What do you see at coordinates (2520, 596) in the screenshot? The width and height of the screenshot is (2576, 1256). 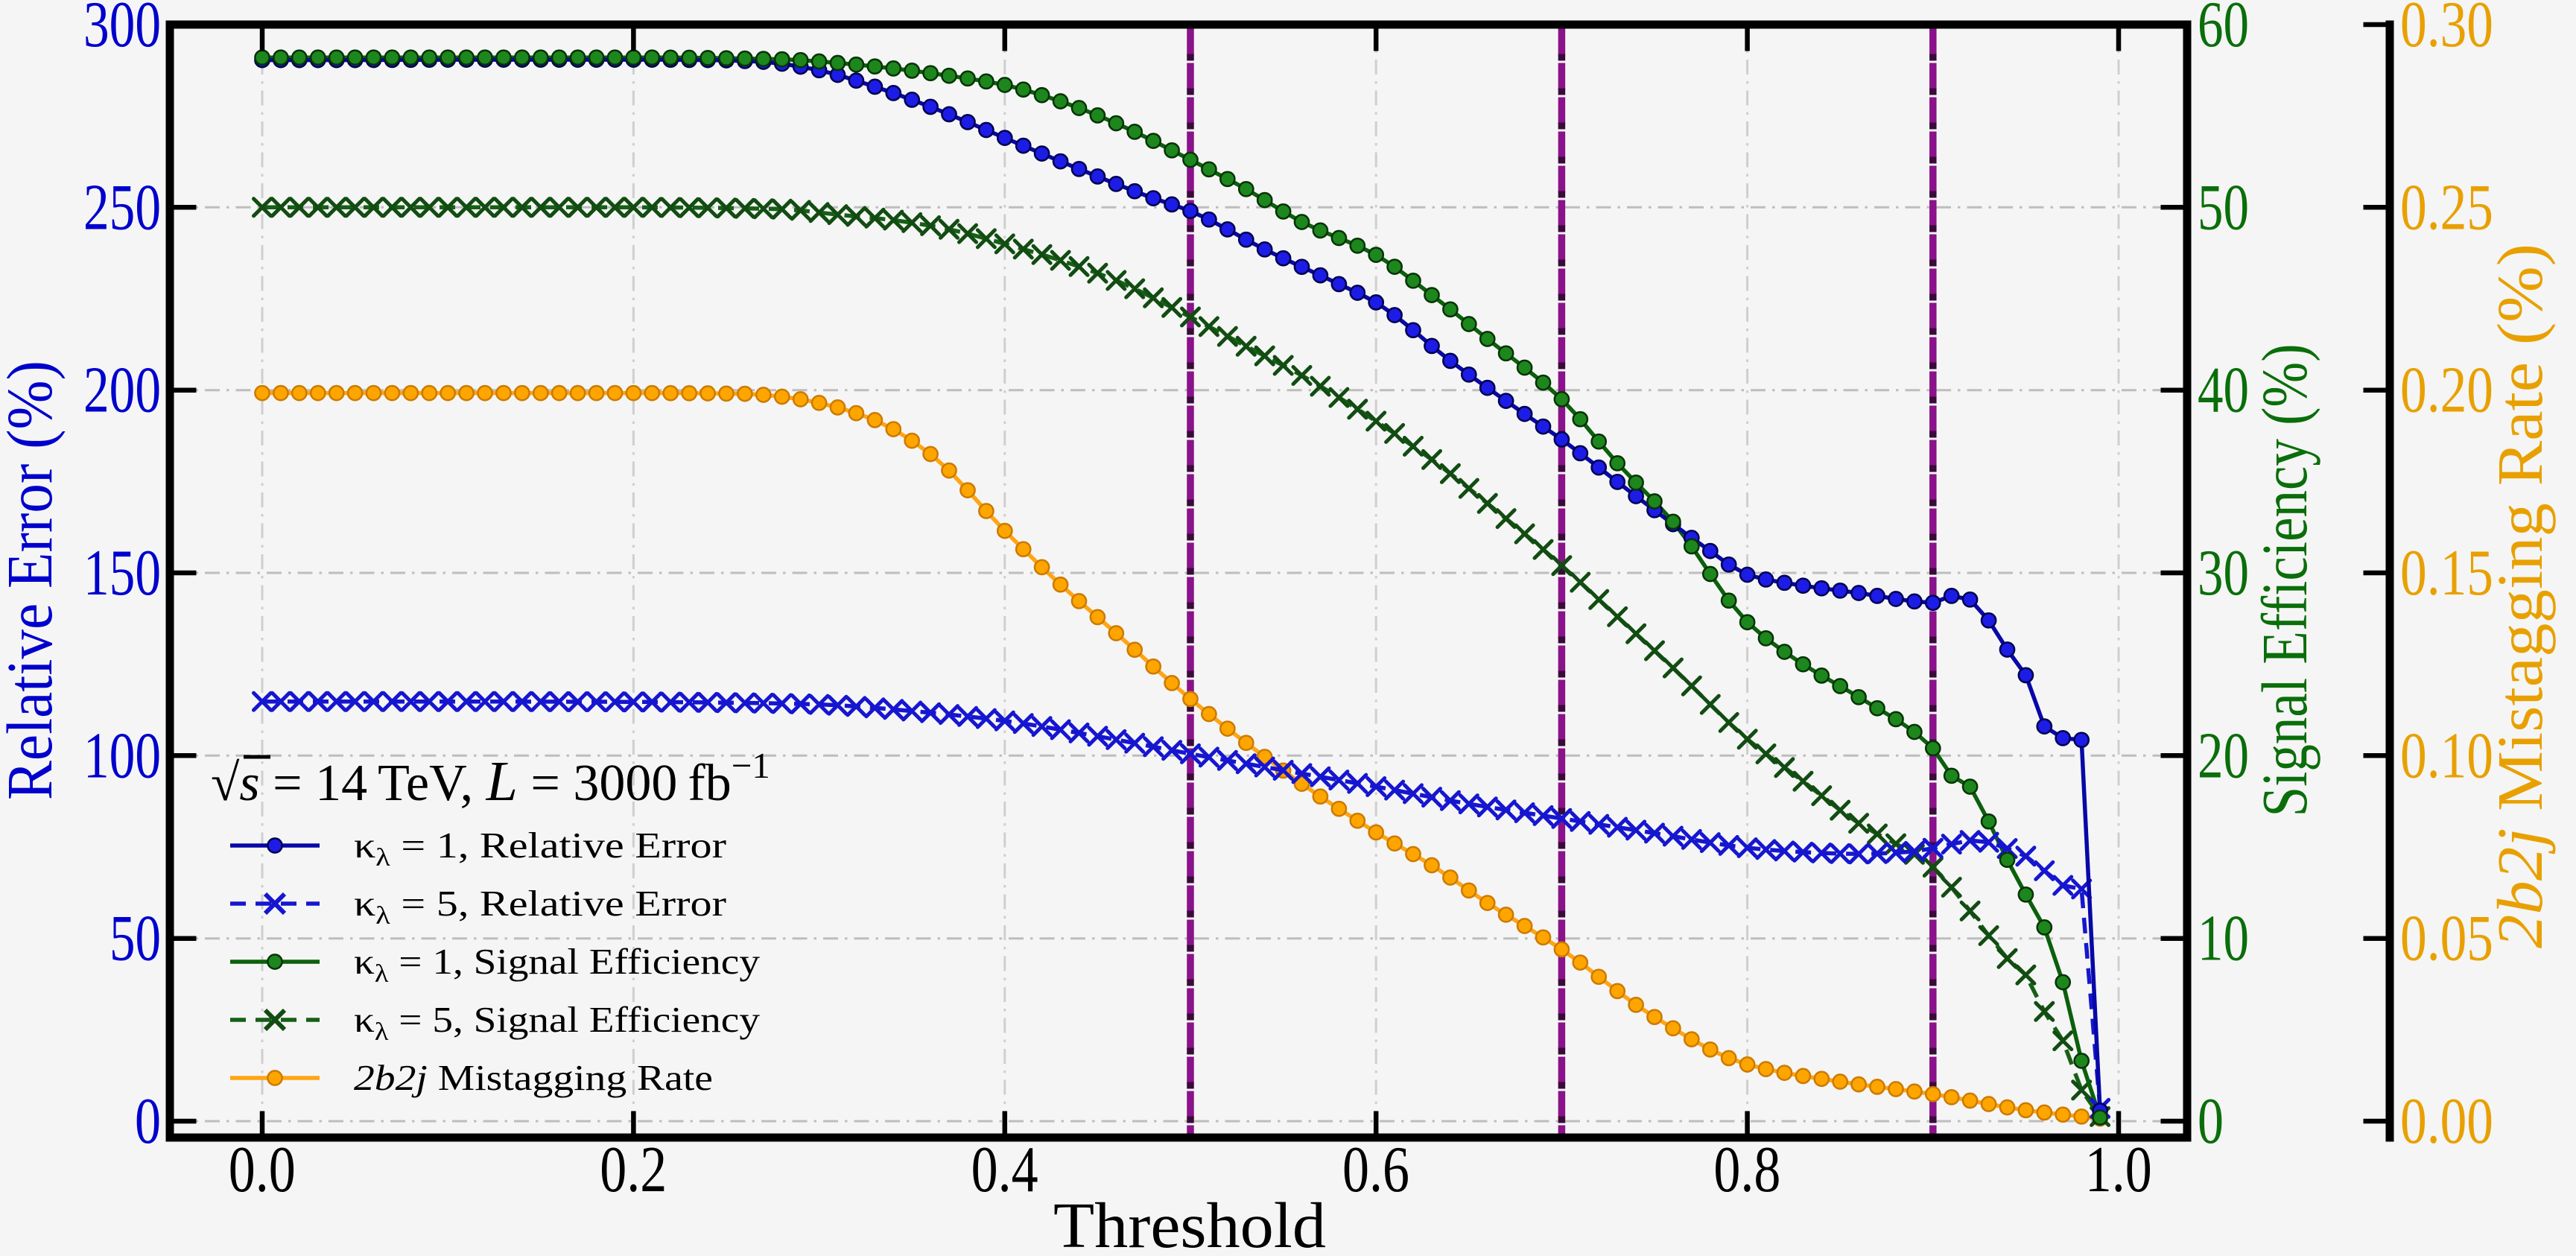 I see `svg-text: 2b2j Mistagging Rate (%)` at bounding box center [2520, 596].